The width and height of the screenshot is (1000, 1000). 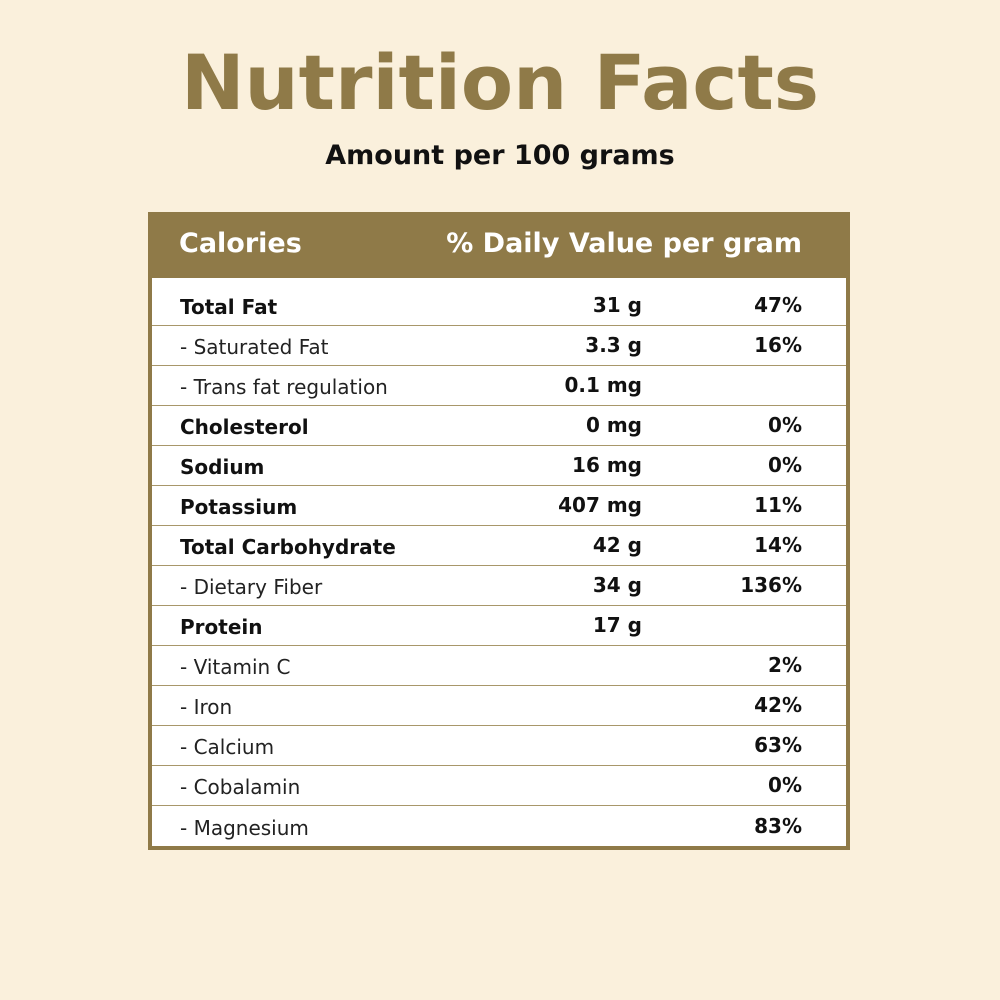 I want to click on nutrient-daily-percent: 2%, so click(x=785, y=665).